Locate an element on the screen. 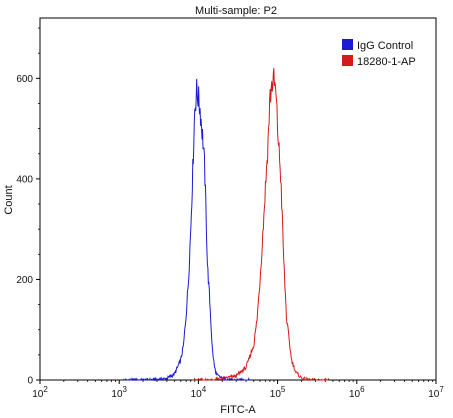  x-axis-ticks: 10² 10³ 10⁴ 10⁵ 10⁶ 10⁷ is located at coordinates (238, 390).